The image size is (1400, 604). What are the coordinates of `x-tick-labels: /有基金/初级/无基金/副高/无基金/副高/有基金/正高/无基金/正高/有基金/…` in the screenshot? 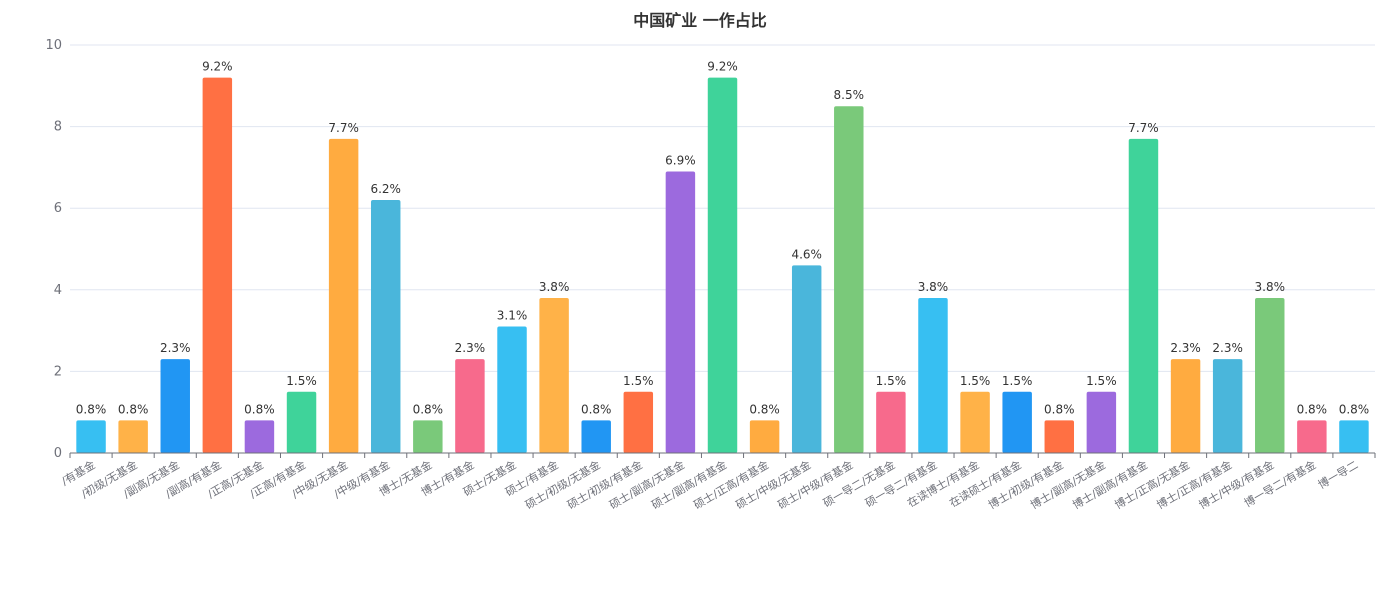 It's located at (710, 484).